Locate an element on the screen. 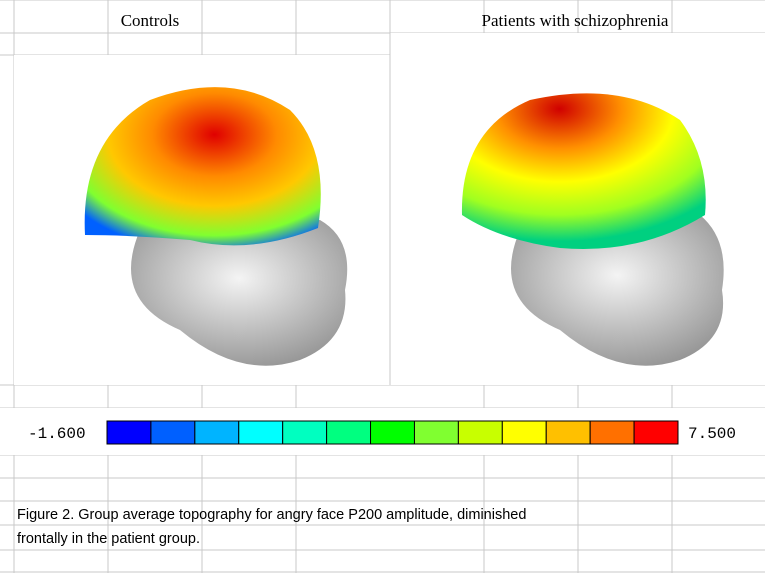 The height and width of the screenshot is (573, 765). colorbar is located at coordinates (392, 432).